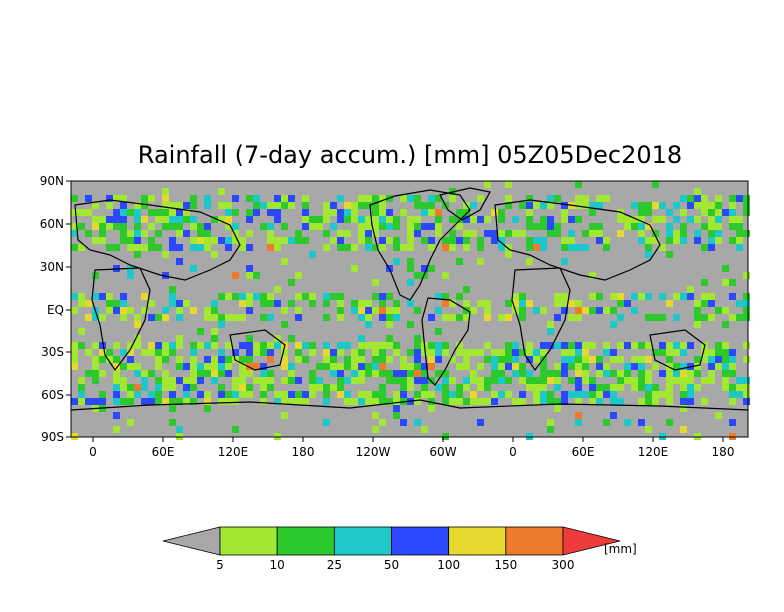 The height and width of the screenshot is (612, 784). I want to click on colorbar-level-label: 5, so click(220, 565).